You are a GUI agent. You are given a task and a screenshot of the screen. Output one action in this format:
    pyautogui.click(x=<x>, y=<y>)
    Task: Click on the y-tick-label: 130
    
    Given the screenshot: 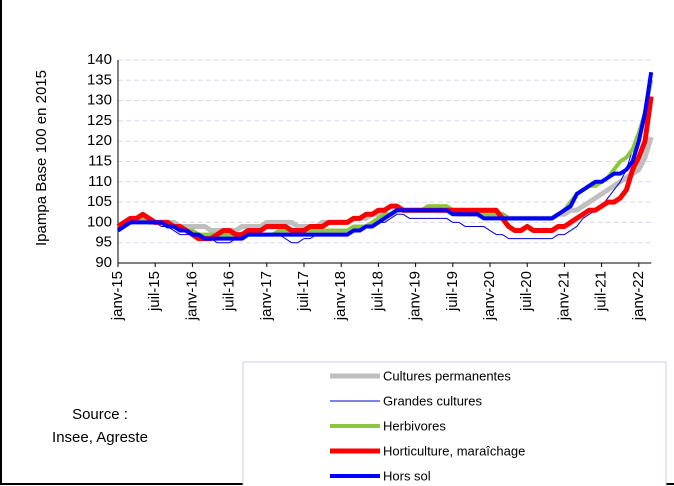 What is the action you would take?
    pyautogui.click(x=99, y=100)
    